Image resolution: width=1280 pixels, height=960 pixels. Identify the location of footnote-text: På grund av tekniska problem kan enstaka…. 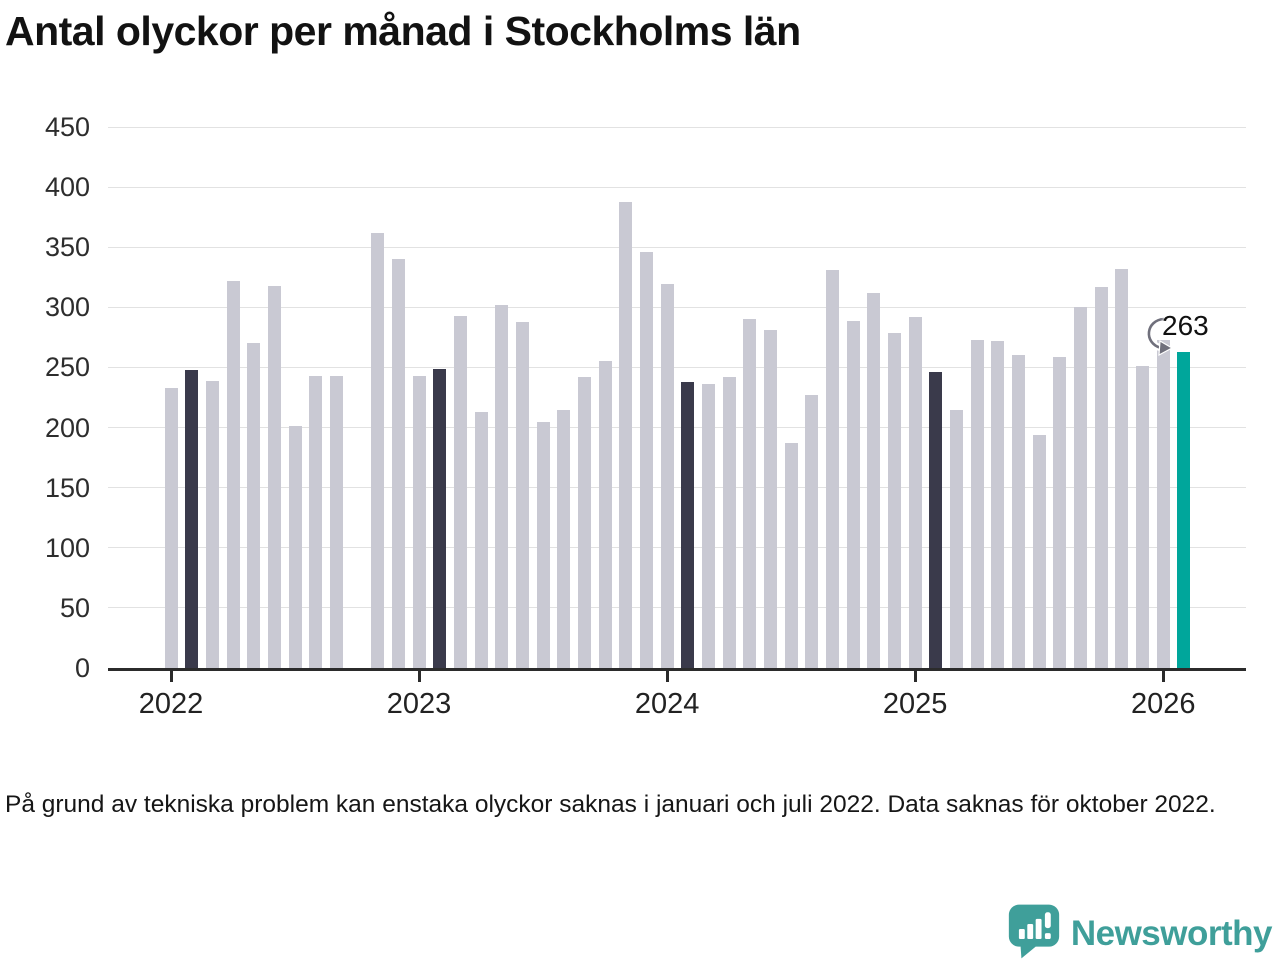
(610, 804).